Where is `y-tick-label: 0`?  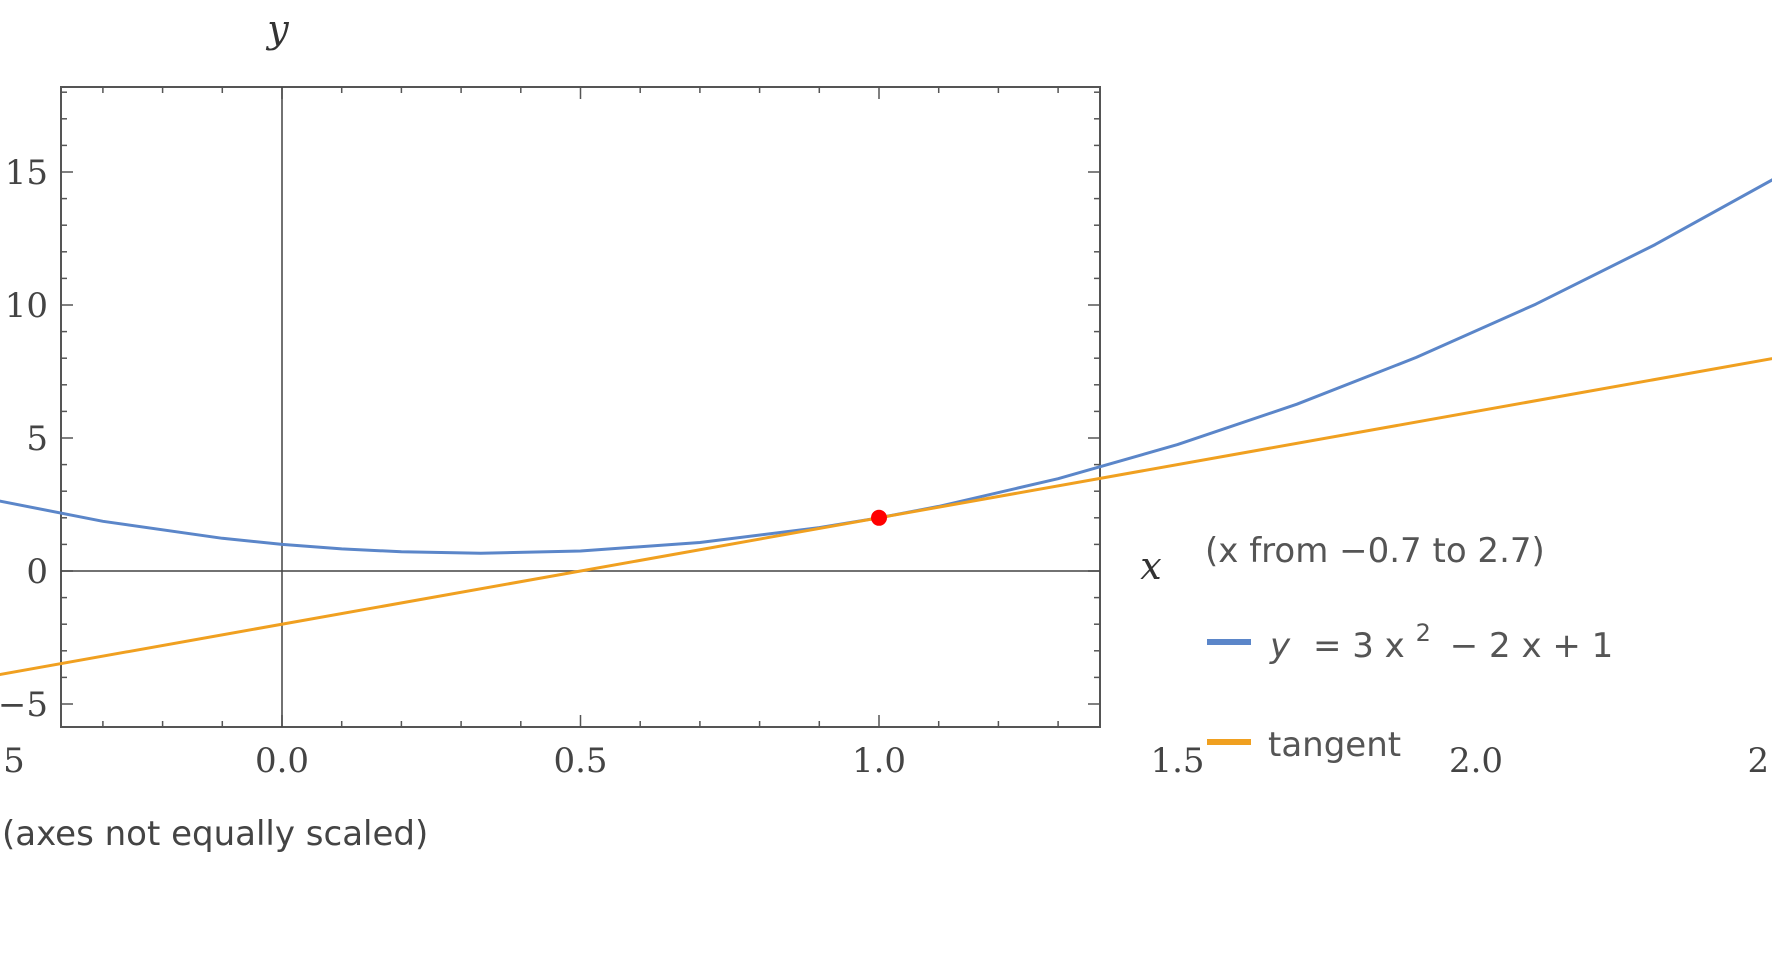
y-tick-label: 0 is located at coordinates (37, 572).